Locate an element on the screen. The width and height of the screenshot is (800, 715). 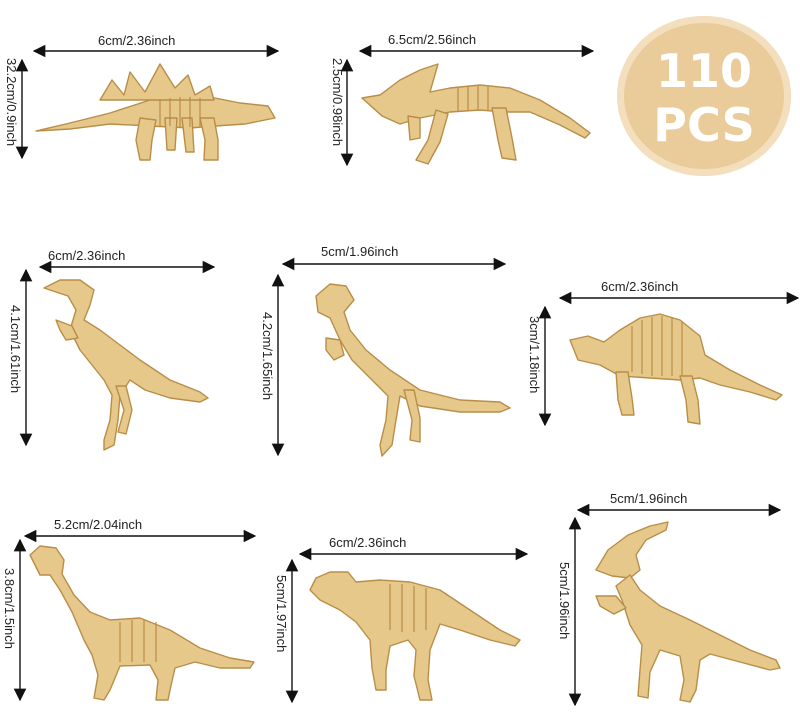
stegosaurus-width-label: 6cm/2.36inch is located at coordinates (137, 40).